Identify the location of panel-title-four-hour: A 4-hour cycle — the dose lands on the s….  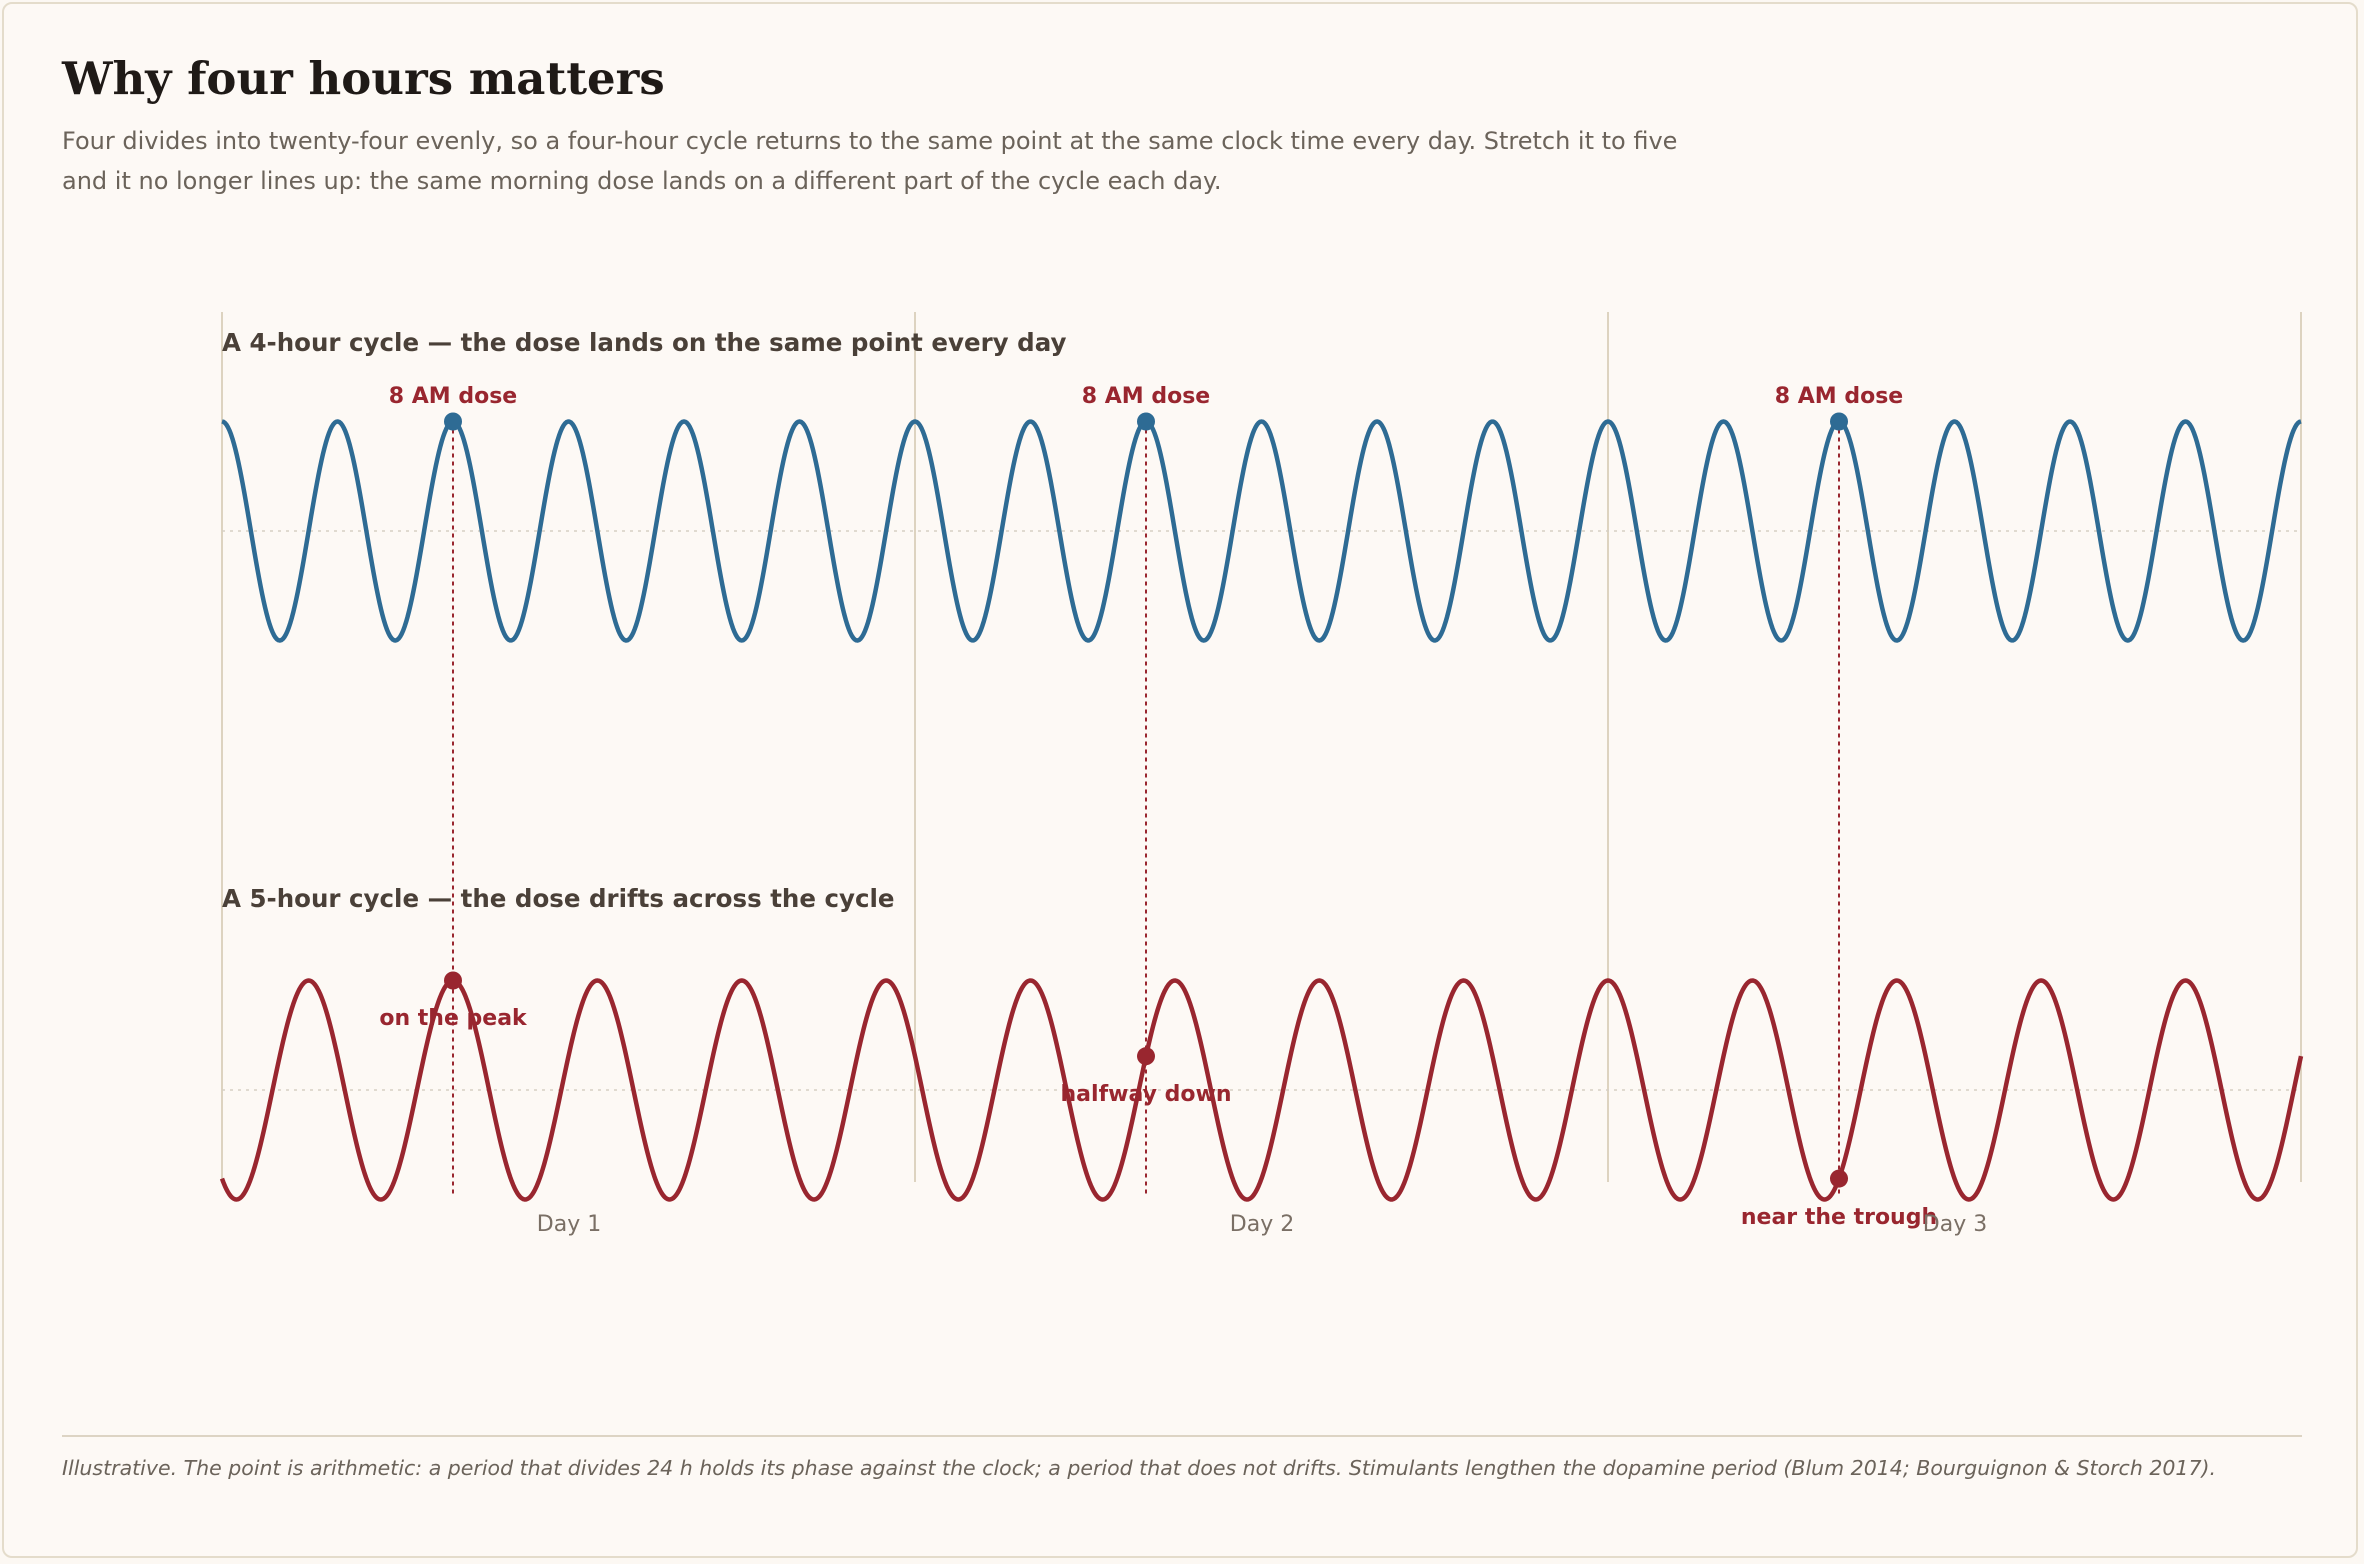
(644, 342).